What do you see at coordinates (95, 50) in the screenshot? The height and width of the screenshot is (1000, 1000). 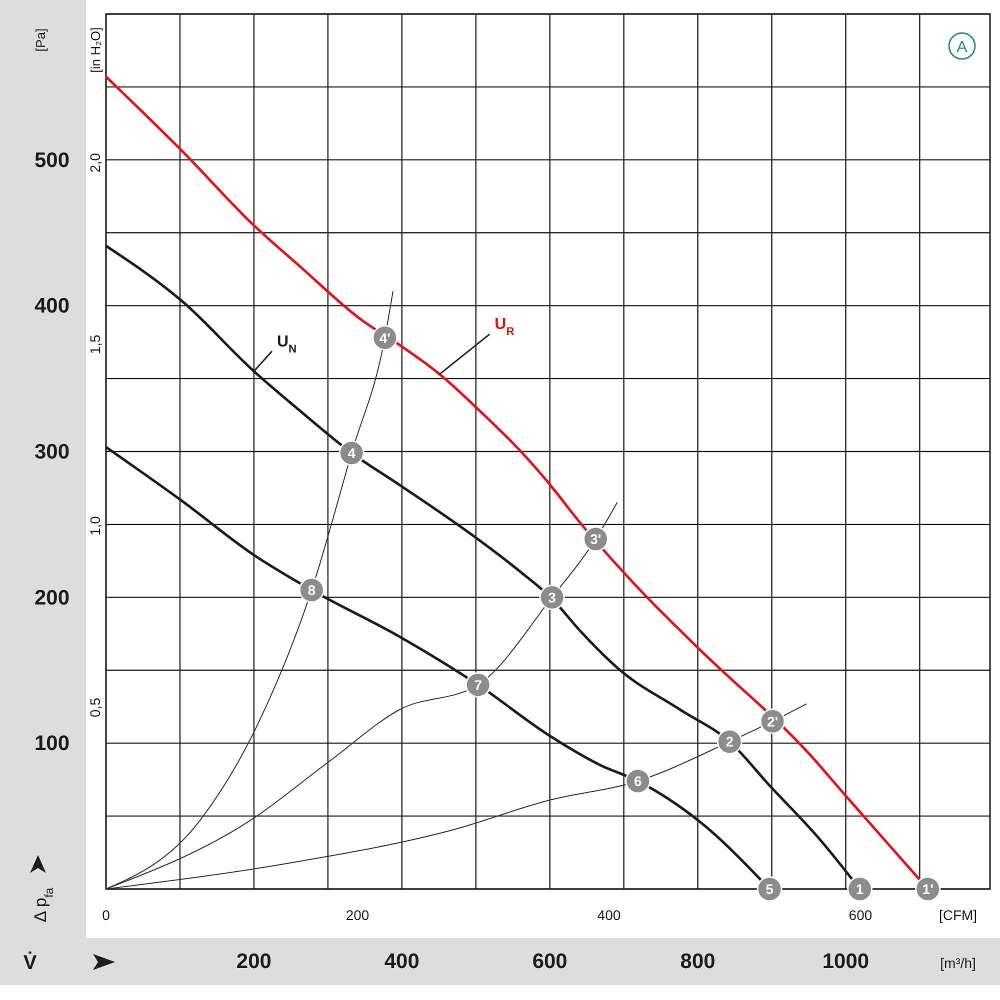 I see `y2-axis-title: [in H₂O]` at bounding box center [95, 50].